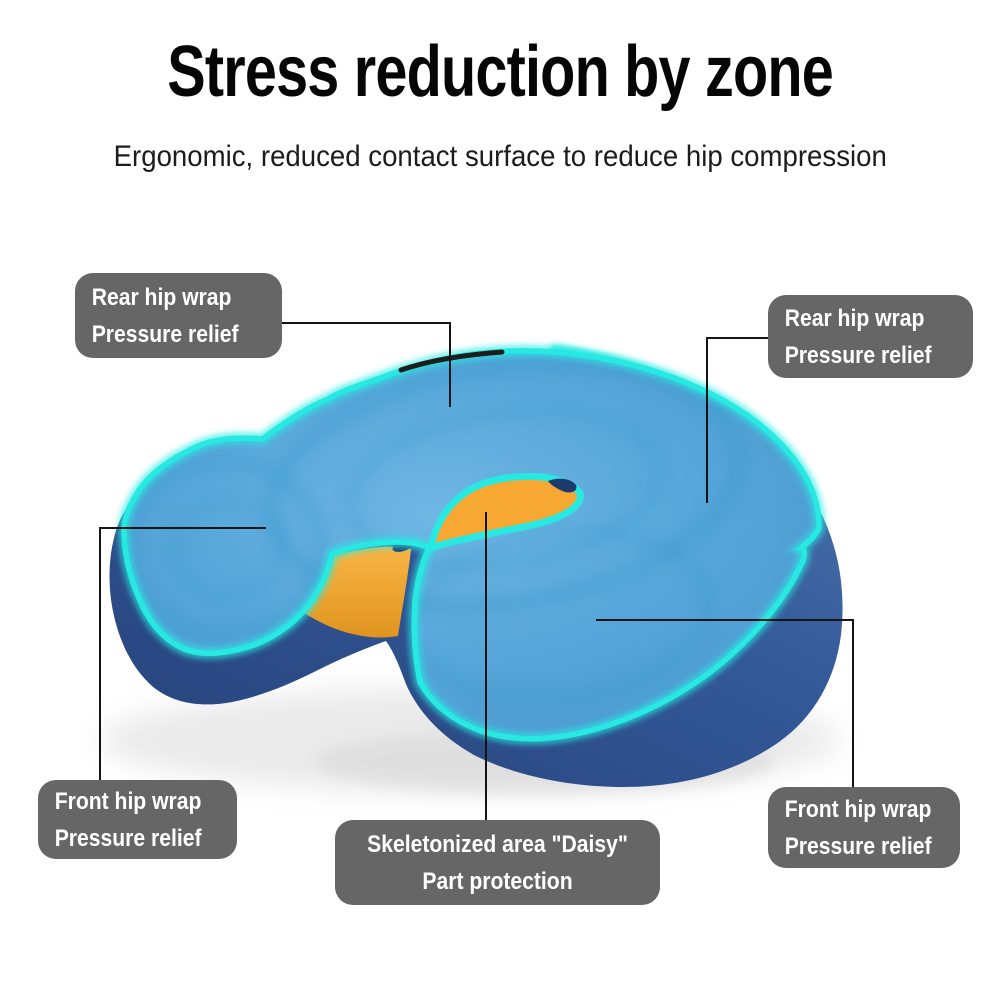 This screenshot has width=1000, height=1000. I want to click on cushion-zipper-strip, so click(451, 361).